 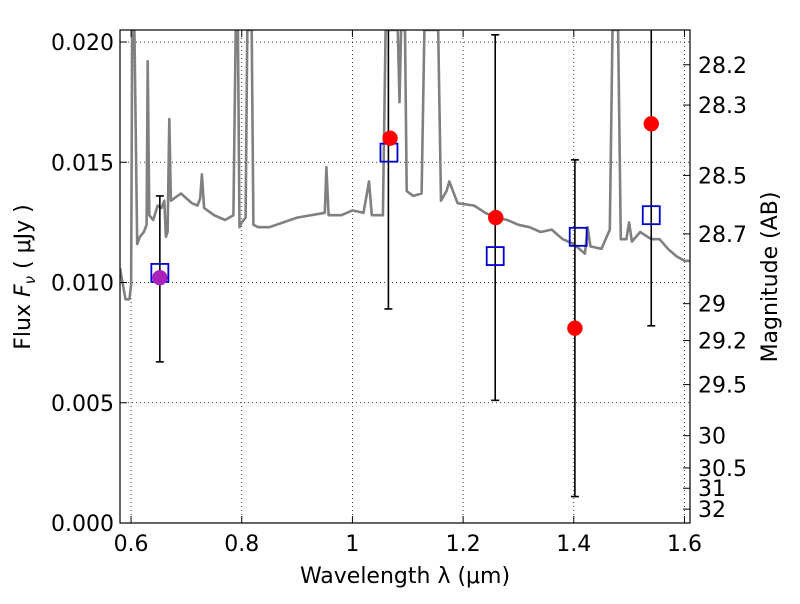 I want to click on y2-tick-label: 30, so click(x=712, y=437).